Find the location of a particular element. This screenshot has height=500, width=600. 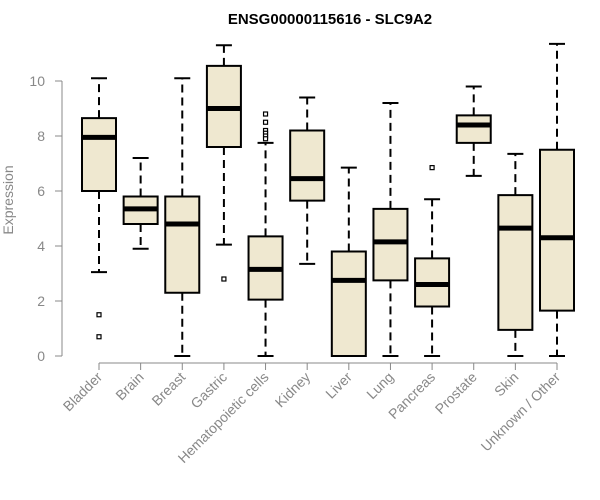

category-label: Prostate is located at coordinates (456, 393).